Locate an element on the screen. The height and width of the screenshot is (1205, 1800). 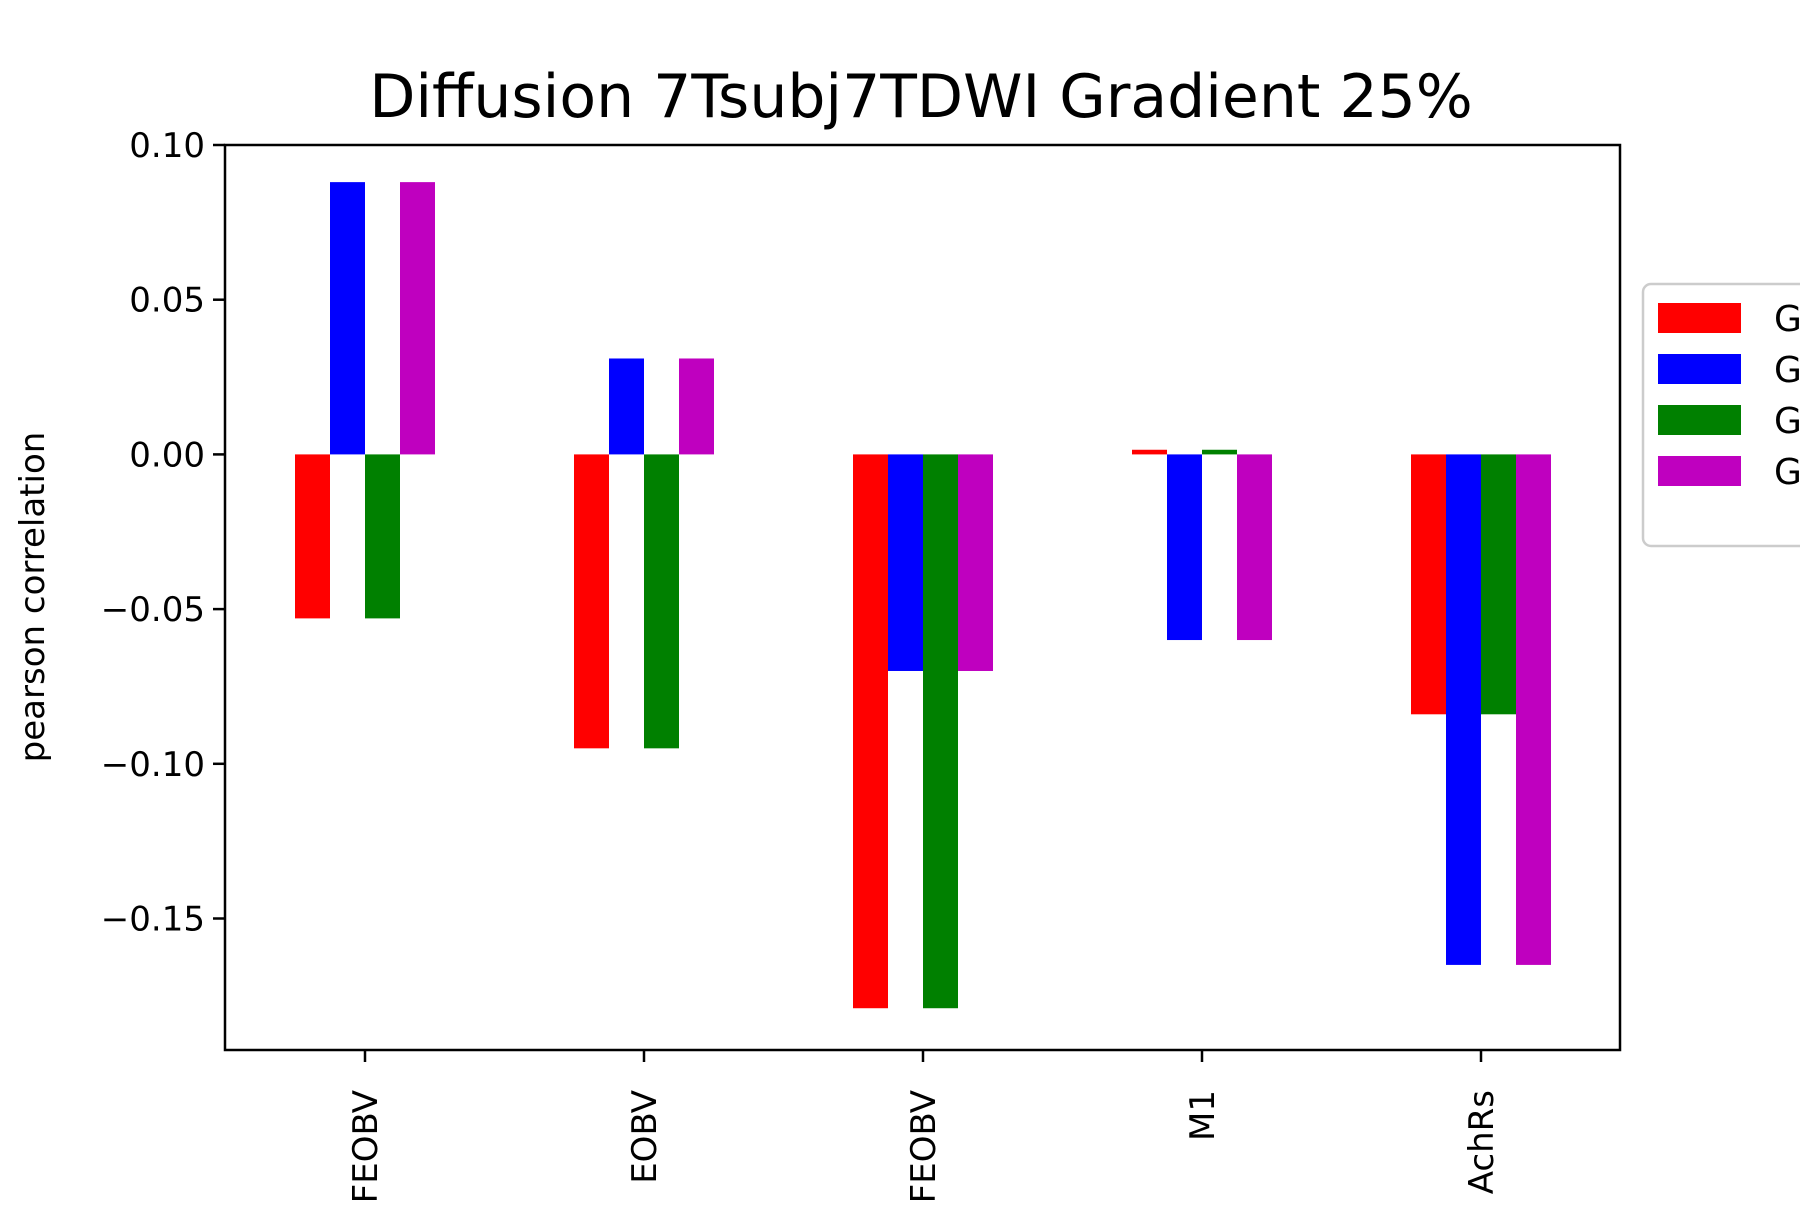
x-ticks-group: FEOBV EOBV FEOBV M1 AchRs is located at coordinates (924, 1126).